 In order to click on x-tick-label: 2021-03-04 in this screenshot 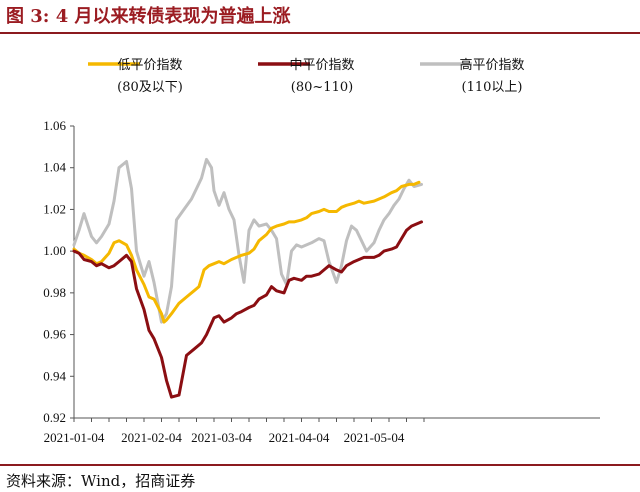, I will do `click(221, 437)`.